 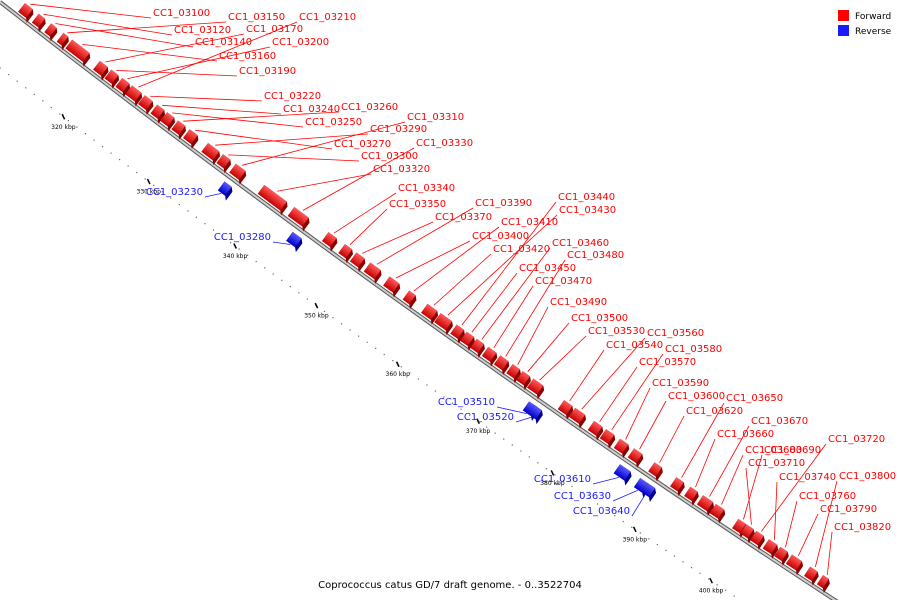 What do you see at coordinates (199, 63) in the screenshot?
I see `label-cc1-03200-leader` at bounding box center [199, 63].